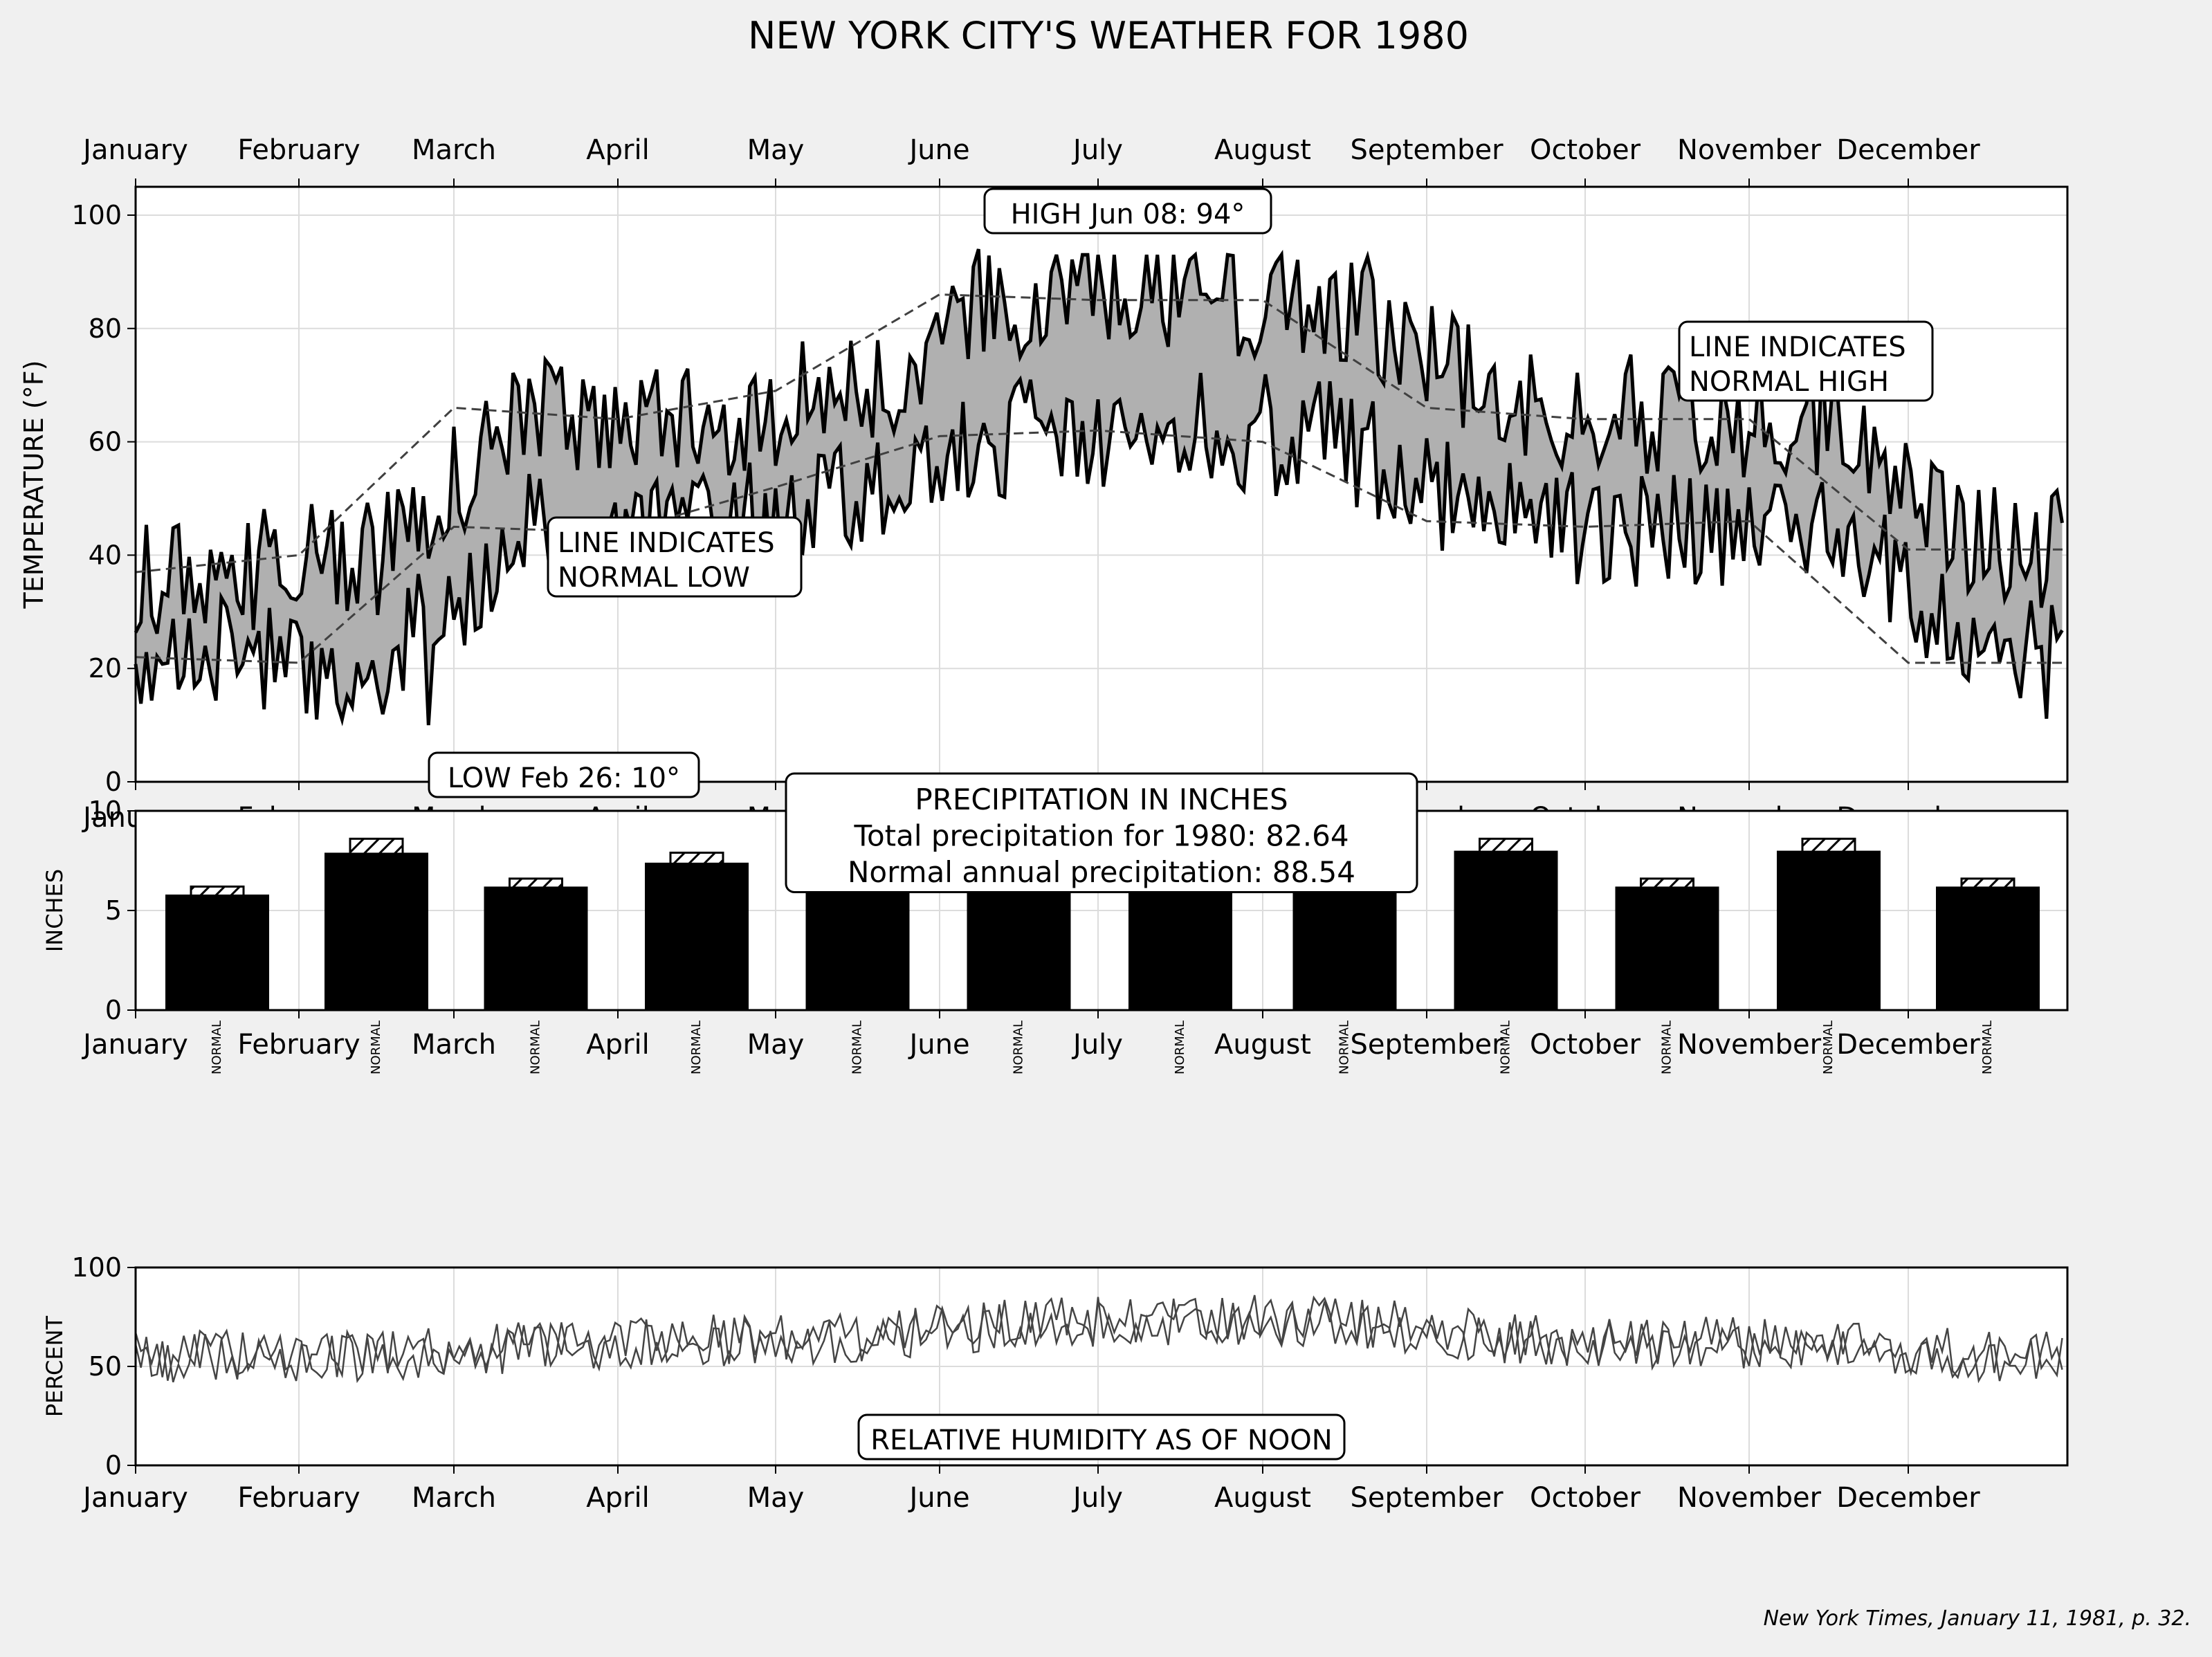  I want to click on hum-xtick-label: February, so click(298, 1498).